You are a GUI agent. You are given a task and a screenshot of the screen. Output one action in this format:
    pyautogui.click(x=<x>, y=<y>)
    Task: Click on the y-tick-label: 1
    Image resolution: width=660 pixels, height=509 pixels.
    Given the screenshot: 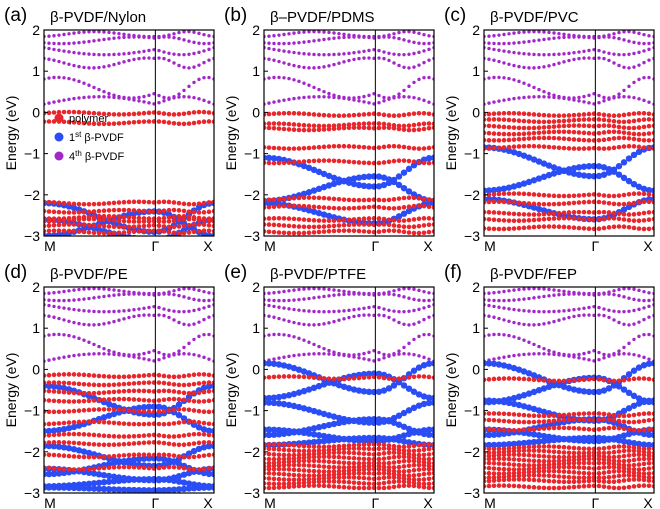 What is the action you would take?
    pyautogui.click(x=476, y=328)
    